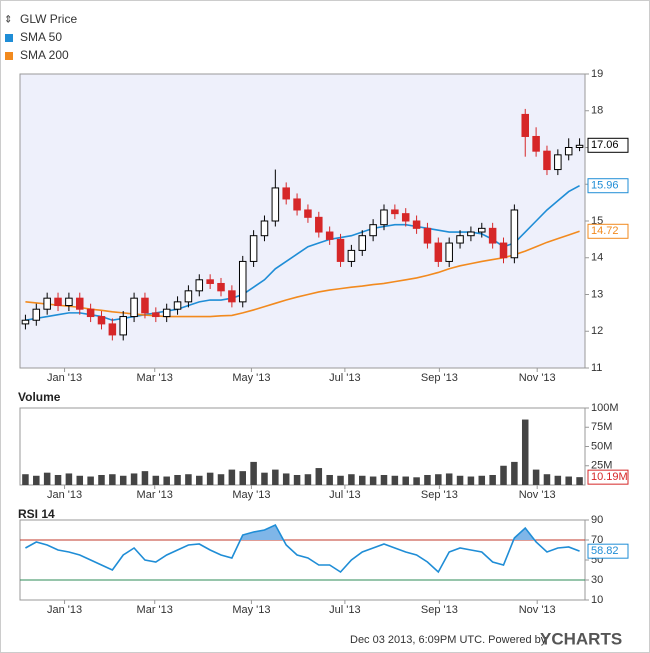 This screenshot has height=653, width=650. Describe the element at coordinates (597, 600) in the screenshot. I see `y-tick-label: 10` at that location.